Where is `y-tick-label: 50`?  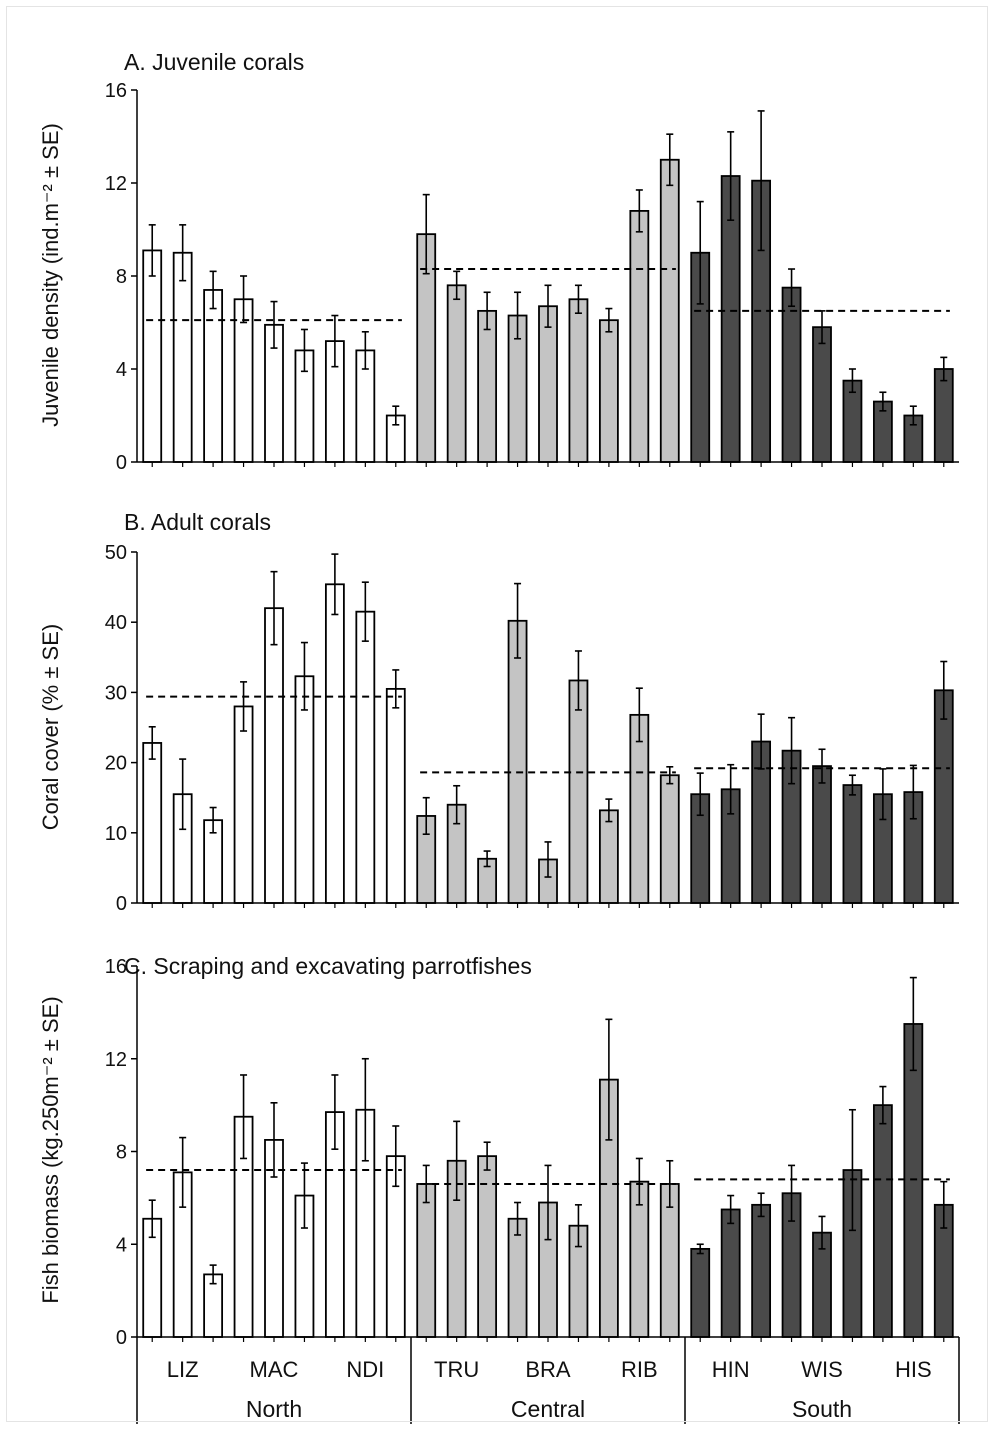 y-tick-label: 50 is located at coordinates (116, 553).